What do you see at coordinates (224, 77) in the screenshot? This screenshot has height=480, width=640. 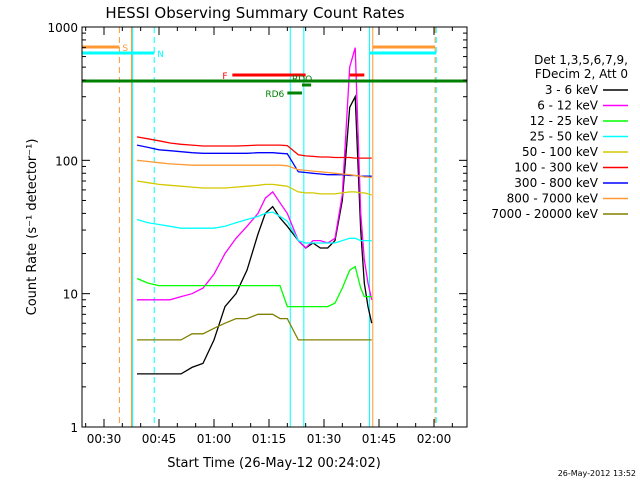 I see `flag-label-2: F` at bounding box center [224, 77].